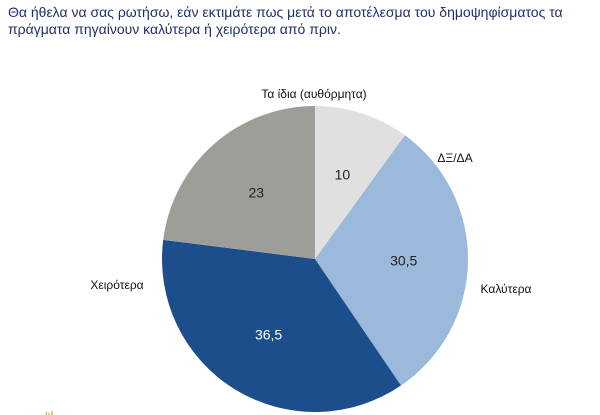  Describe the element at coordinates (313, 94) in the screenshot. I see `pie-category-label: Τα ίδια (αυθόρμητα)` at that location.